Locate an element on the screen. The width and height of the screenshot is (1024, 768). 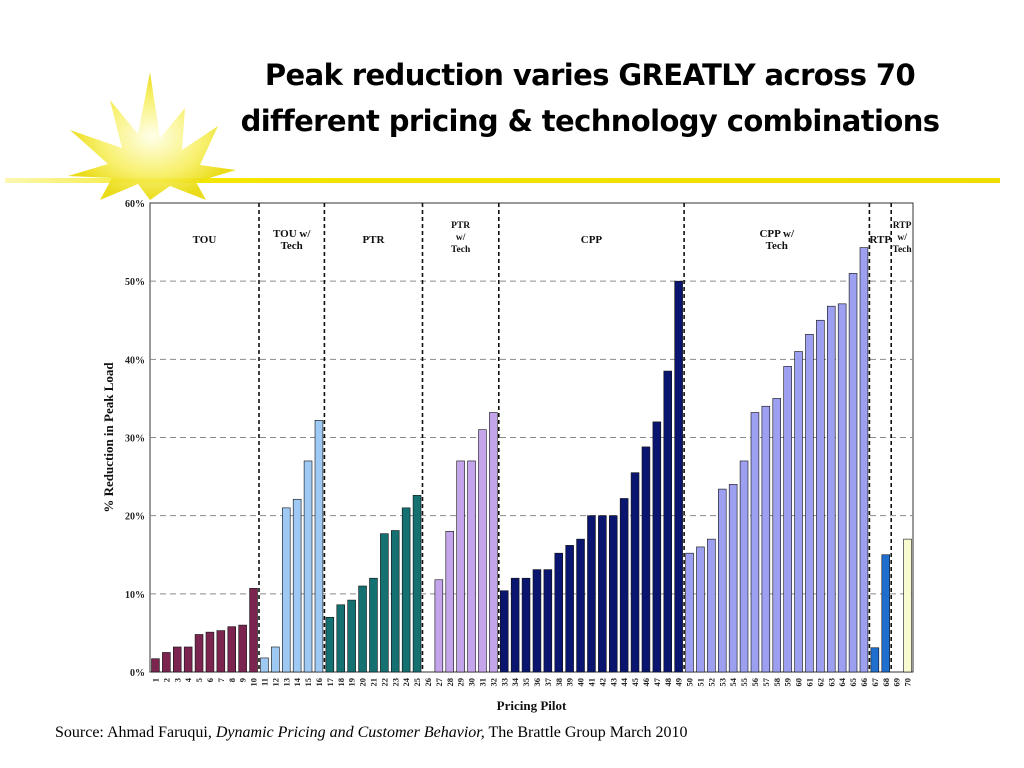
x-tick-label: 54 is located at coordinates (733, 681).